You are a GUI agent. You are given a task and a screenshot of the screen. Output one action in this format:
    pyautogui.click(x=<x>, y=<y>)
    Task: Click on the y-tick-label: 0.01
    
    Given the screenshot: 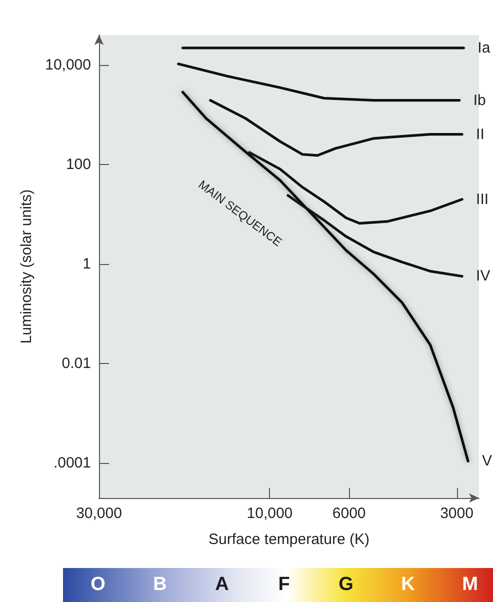 What is the action you would take?
    pyautogui.click(x=76, y=363)
    